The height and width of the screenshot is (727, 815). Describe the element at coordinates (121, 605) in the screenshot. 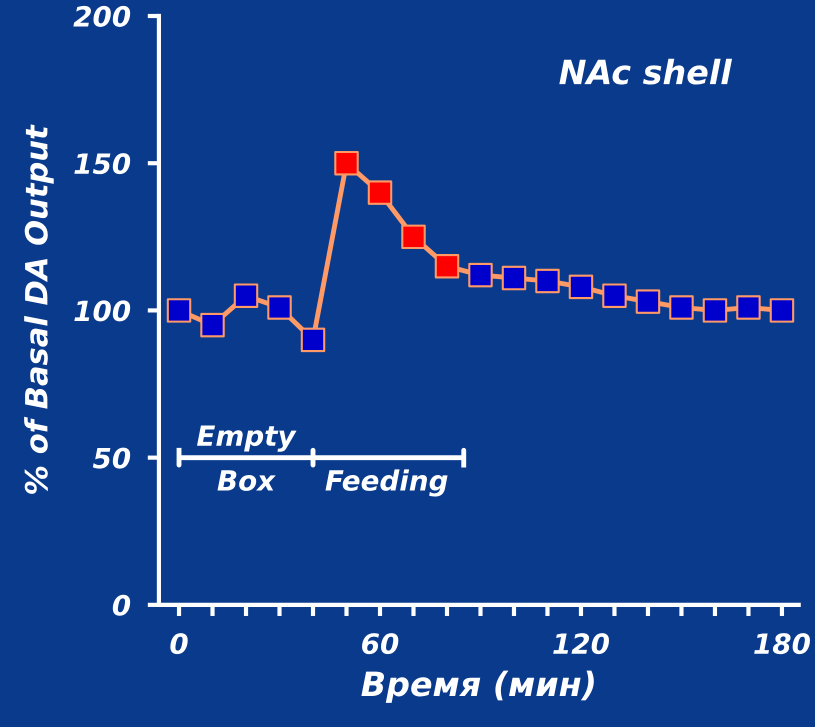

I see `y-tick-label: 0` at that location.